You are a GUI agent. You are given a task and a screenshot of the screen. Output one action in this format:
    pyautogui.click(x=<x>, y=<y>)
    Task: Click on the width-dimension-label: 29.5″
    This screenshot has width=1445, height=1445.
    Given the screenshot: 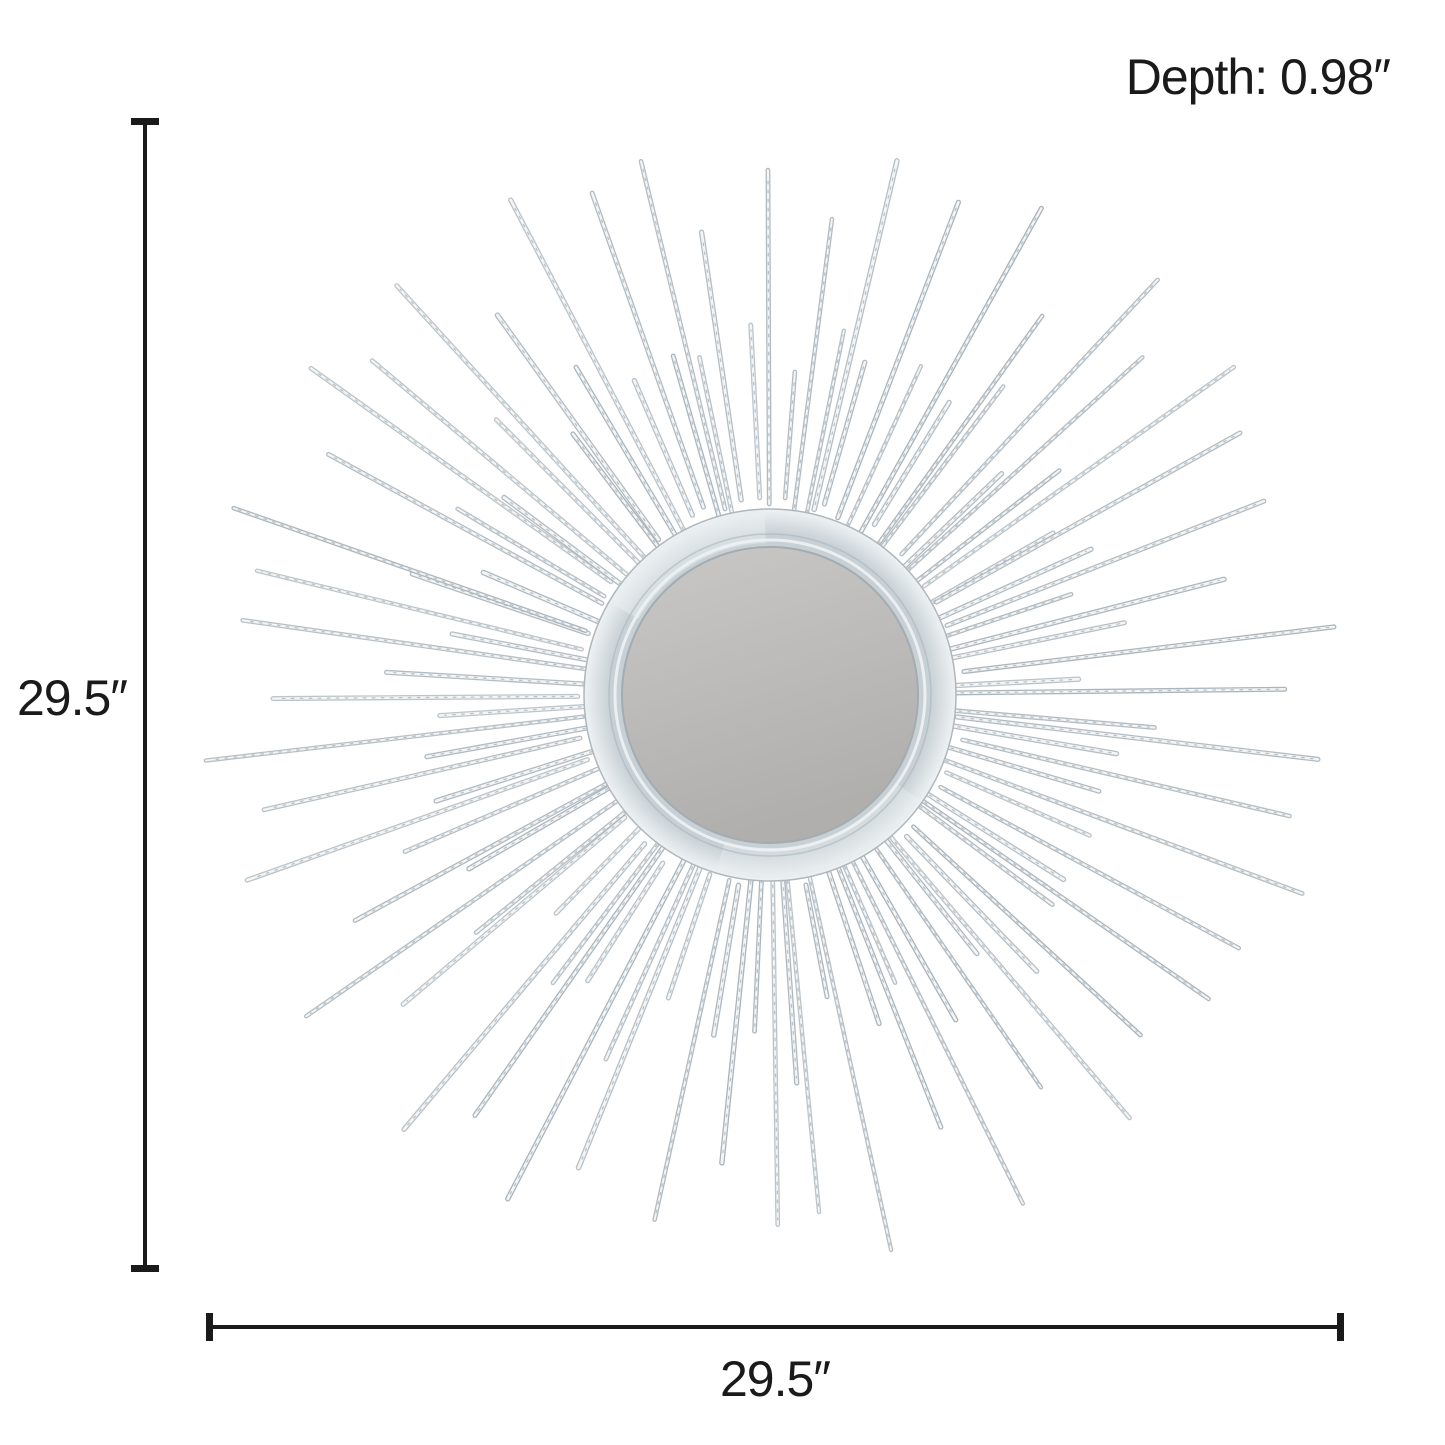 What is the action you would take?
    pyautogui.click(x=775, y=1379)
    